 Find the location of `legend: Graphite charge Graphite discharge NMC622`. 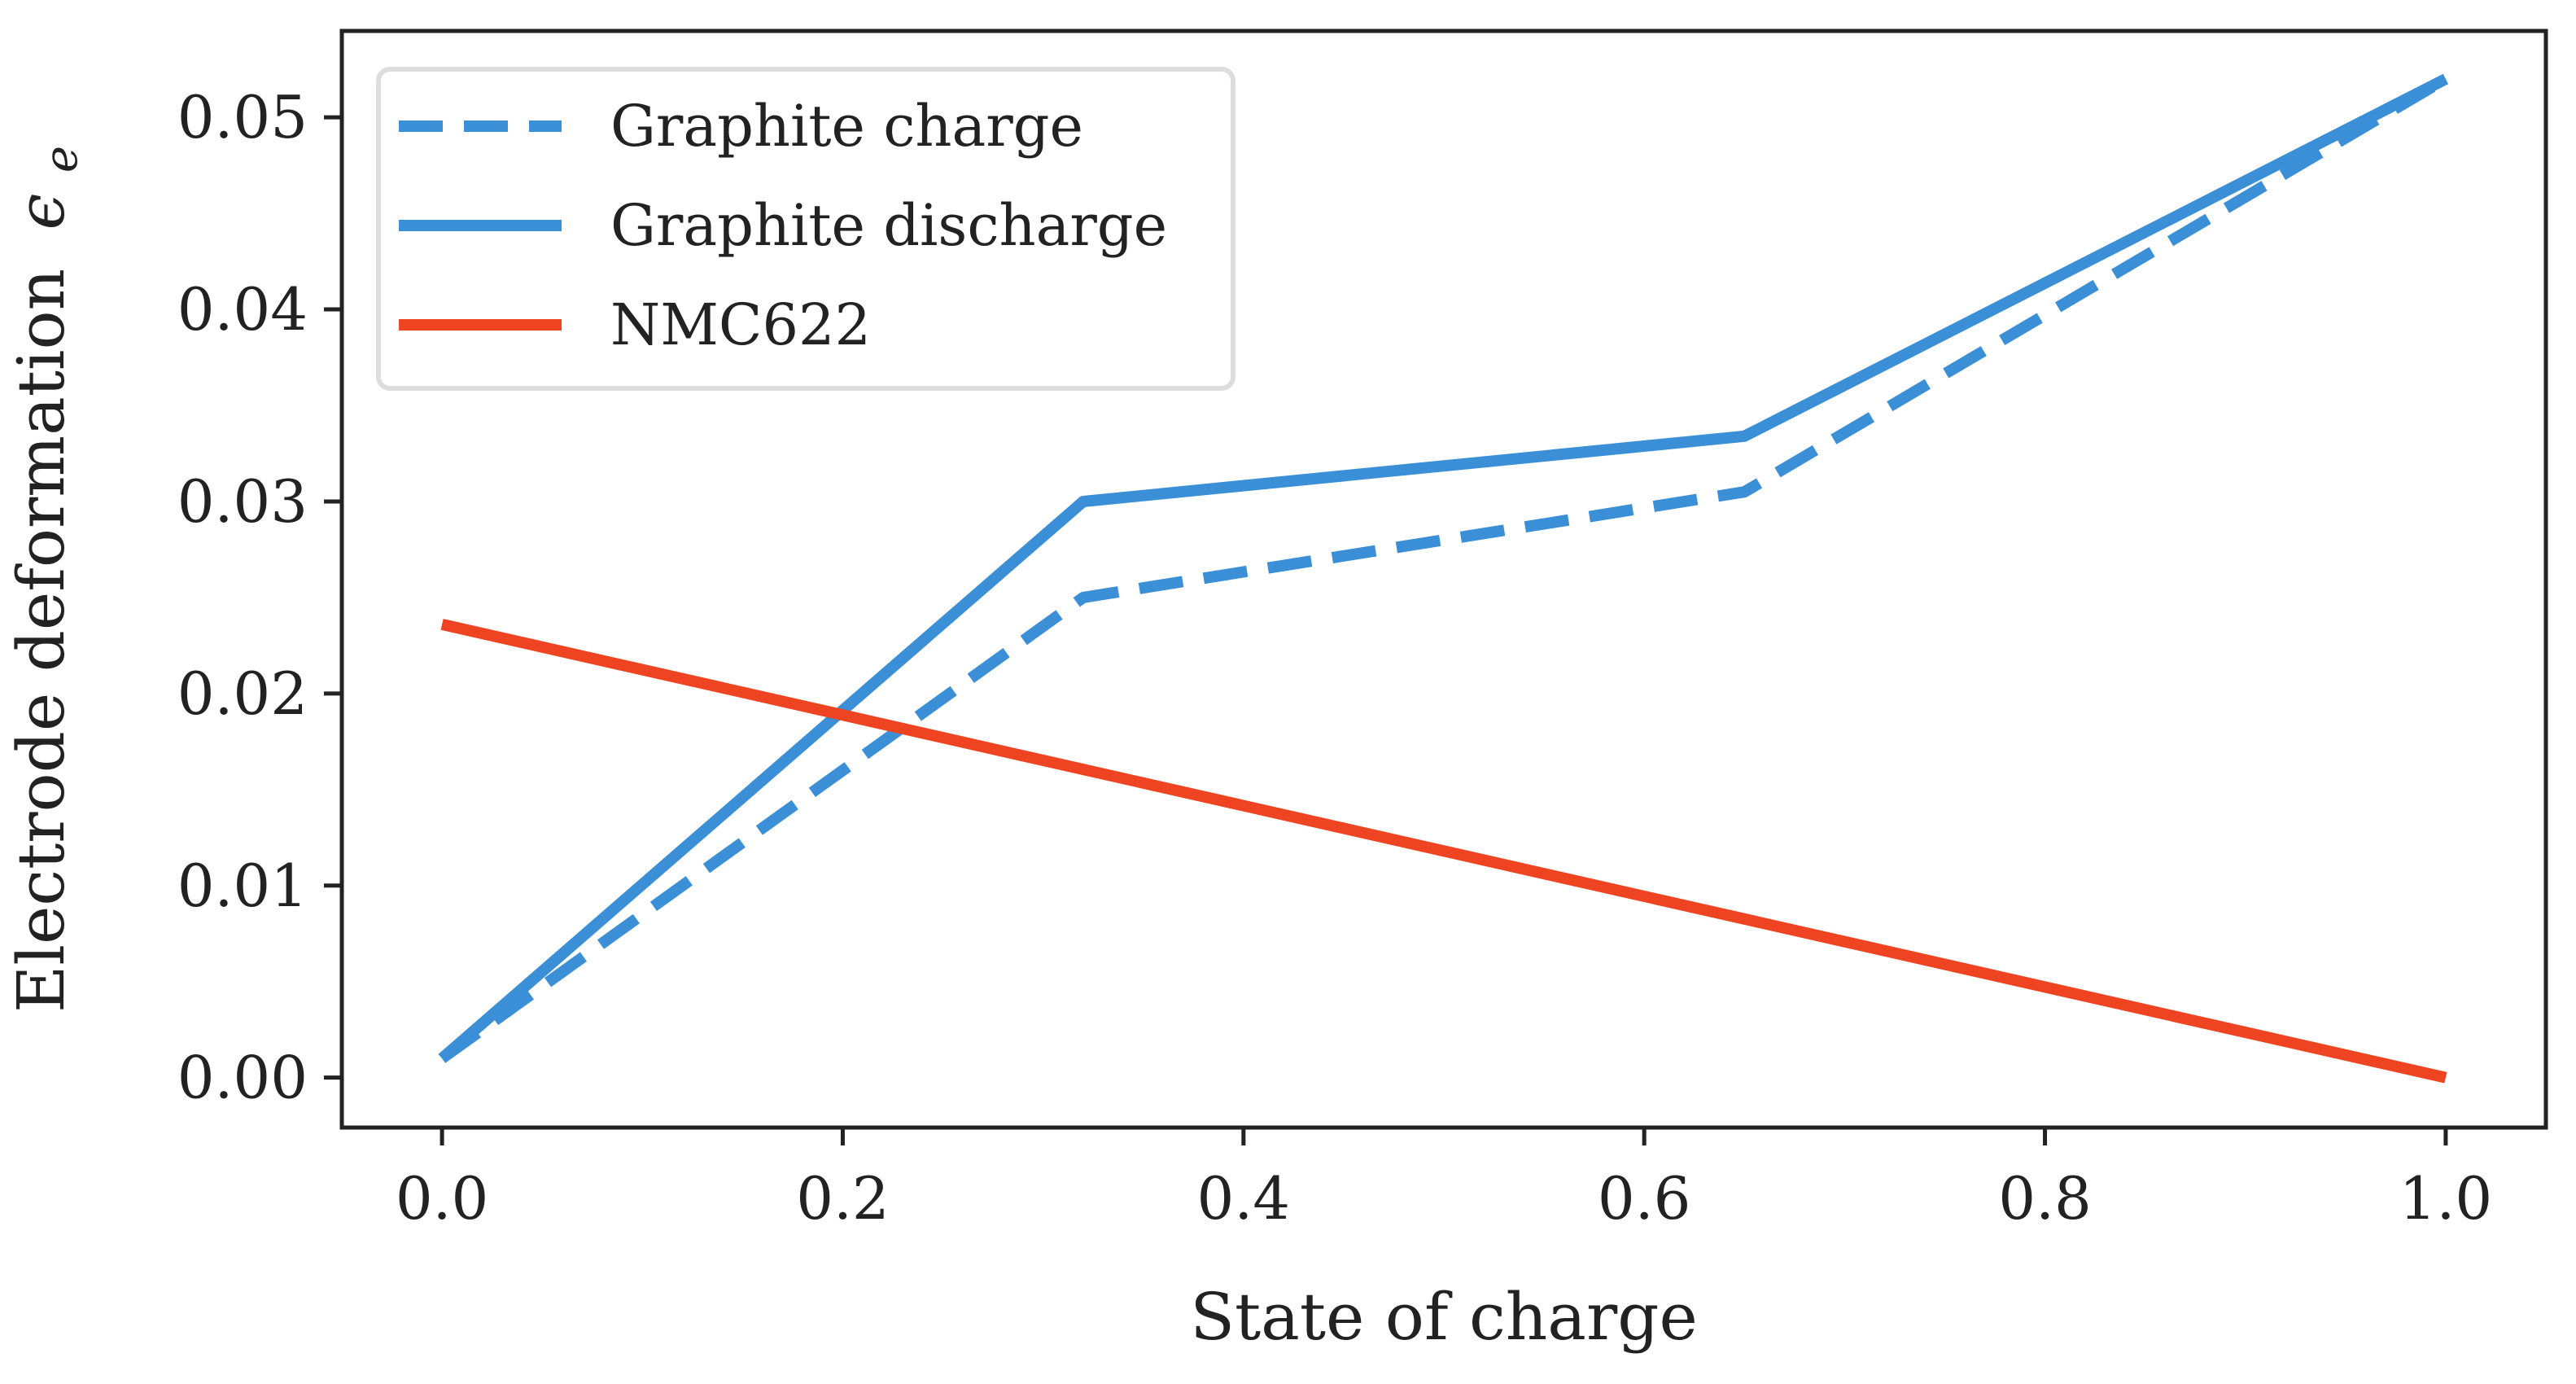

legend: Graphite charge Graphite discharge NMC622 is located at coordinates (806, 229).